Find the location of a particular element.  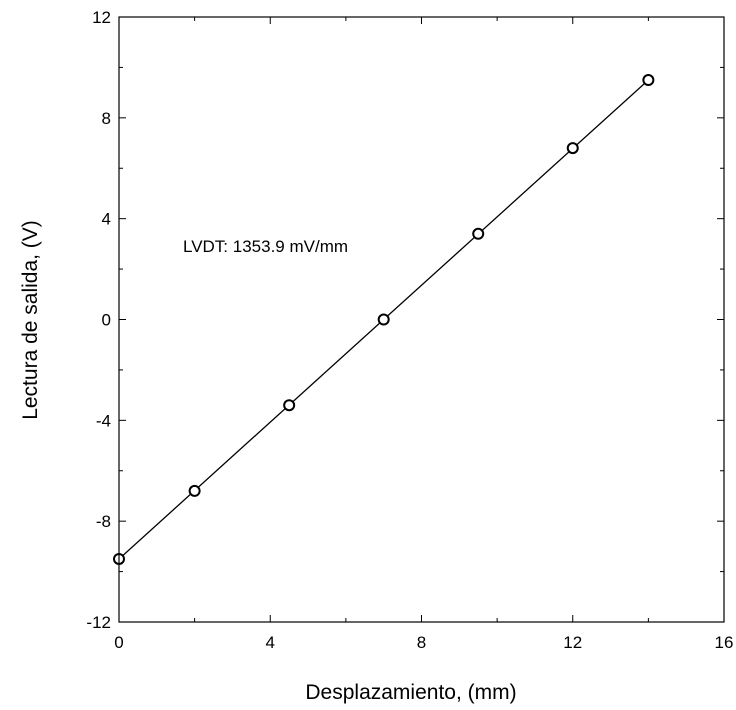

y-tick-label: 12 is located at coordinates (101, 17).